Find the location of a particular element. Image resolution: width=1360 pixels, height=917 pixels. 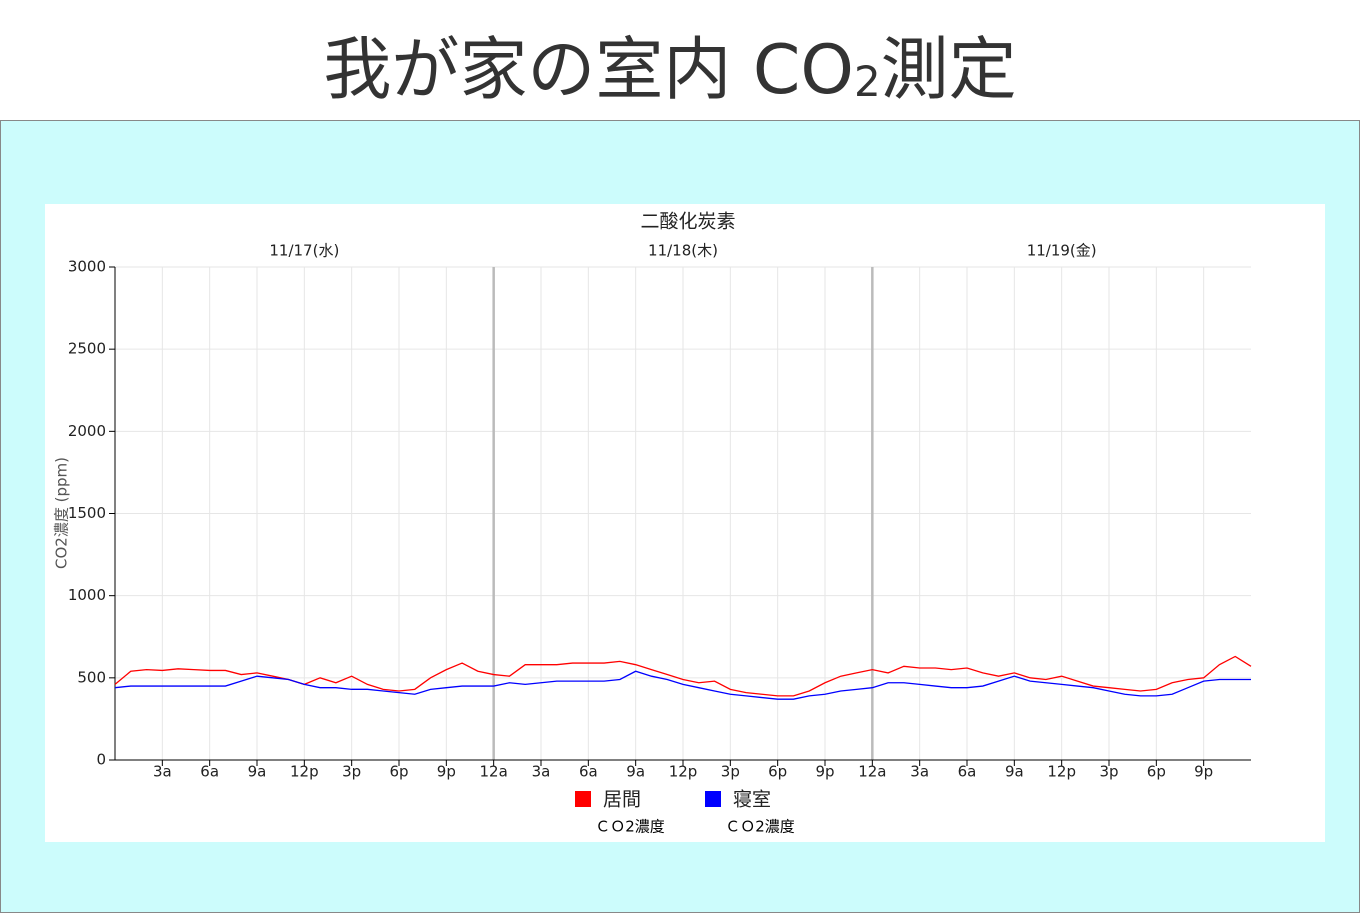

legend-label: 居間 is located at coordinates (622, 800).